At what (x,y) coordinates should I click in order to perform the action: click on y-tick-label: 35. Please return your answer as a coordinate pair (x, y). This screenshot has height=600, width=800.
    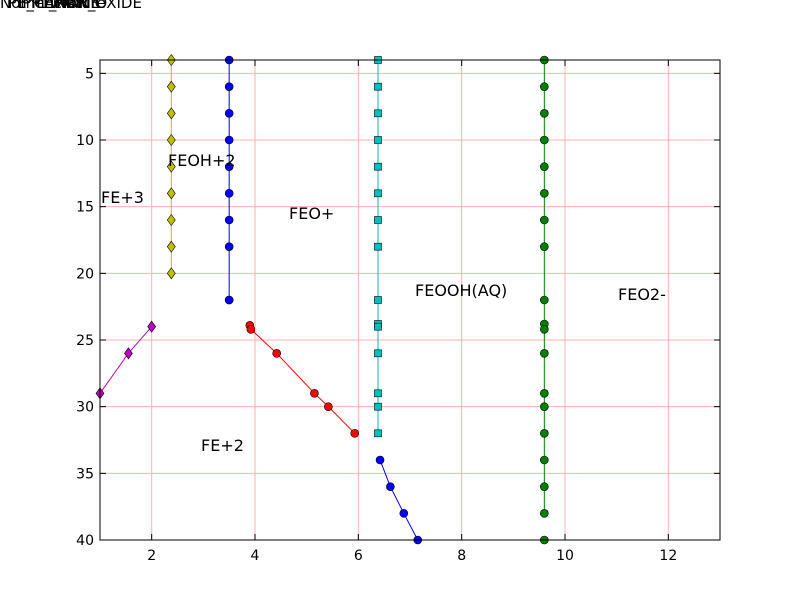
    Looking at the image, I should click on (85, 474).